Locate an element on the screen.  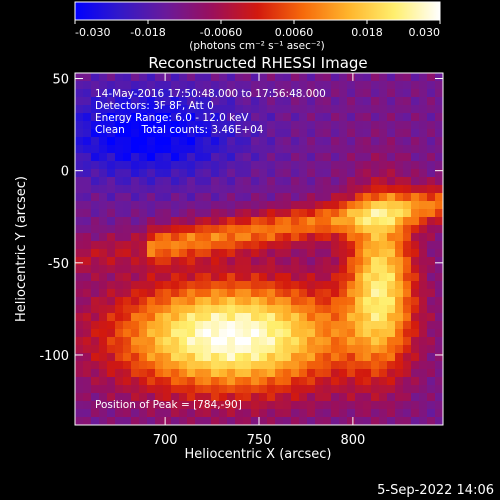
colorbar-ticks: -0.030 -0.018 -0.0060 0.0060 0.018 0.030 is located at coordinates (257, 29).